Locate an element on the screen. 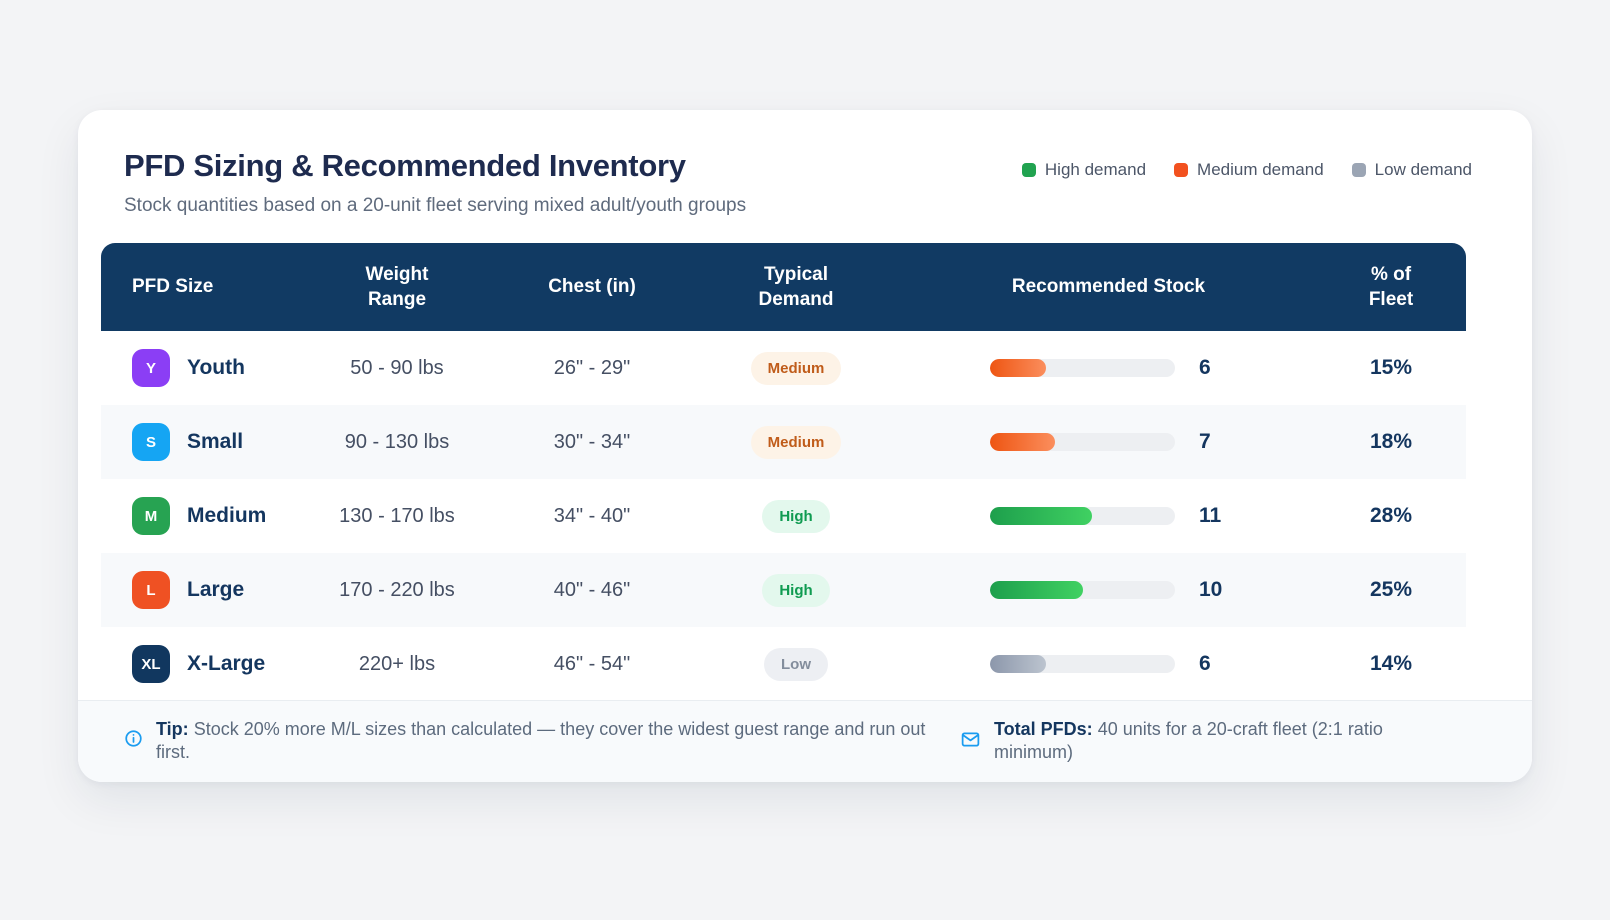 This screenshot has width=1610, height=920. fleet-percent: 14% is located at coordinates (1391, 663).